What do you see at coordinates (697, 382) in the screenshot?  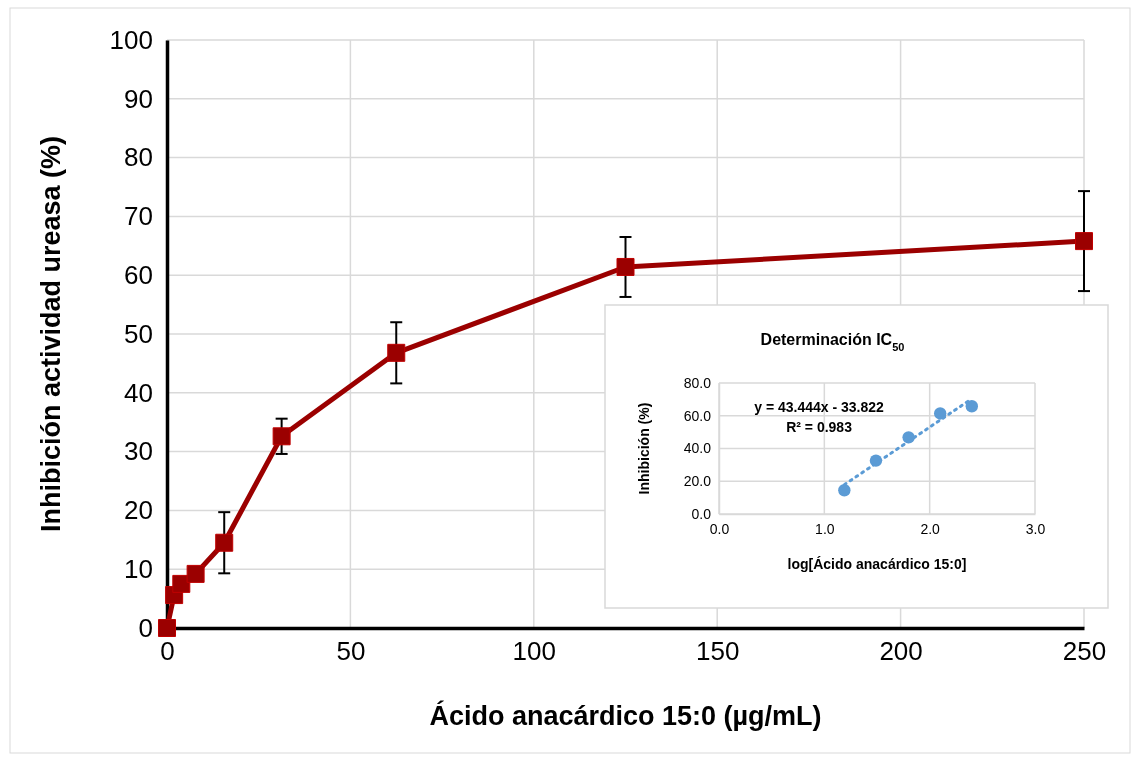 I see `y-tick-label: 80.0` at bounding box center [697, 382].